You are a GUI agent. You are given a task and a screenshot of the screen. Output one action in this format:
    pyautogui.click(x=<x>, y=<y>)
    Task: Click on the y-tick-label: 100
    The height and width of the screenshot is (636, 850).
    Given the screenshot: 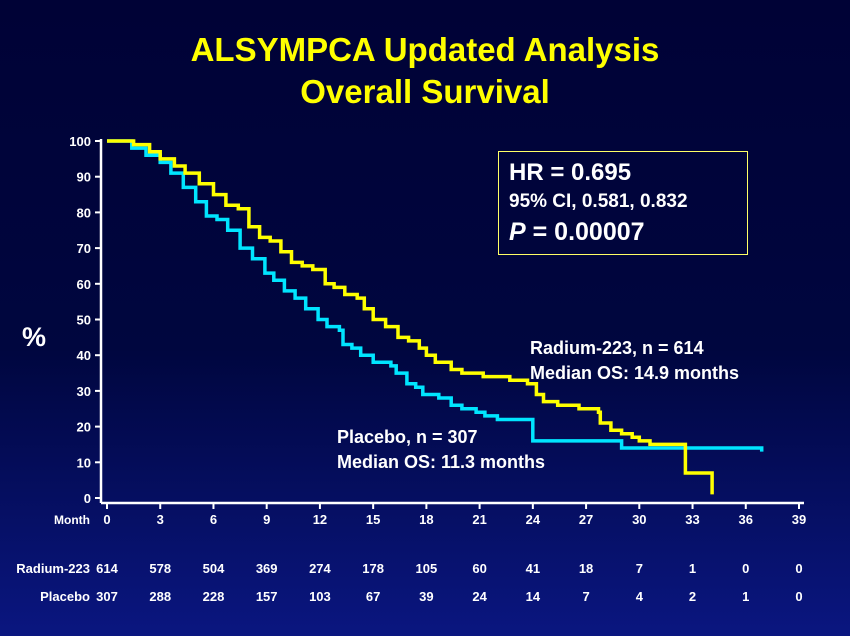 What is the action you would take?
    pyautogui.click(x=80, y=141)
    